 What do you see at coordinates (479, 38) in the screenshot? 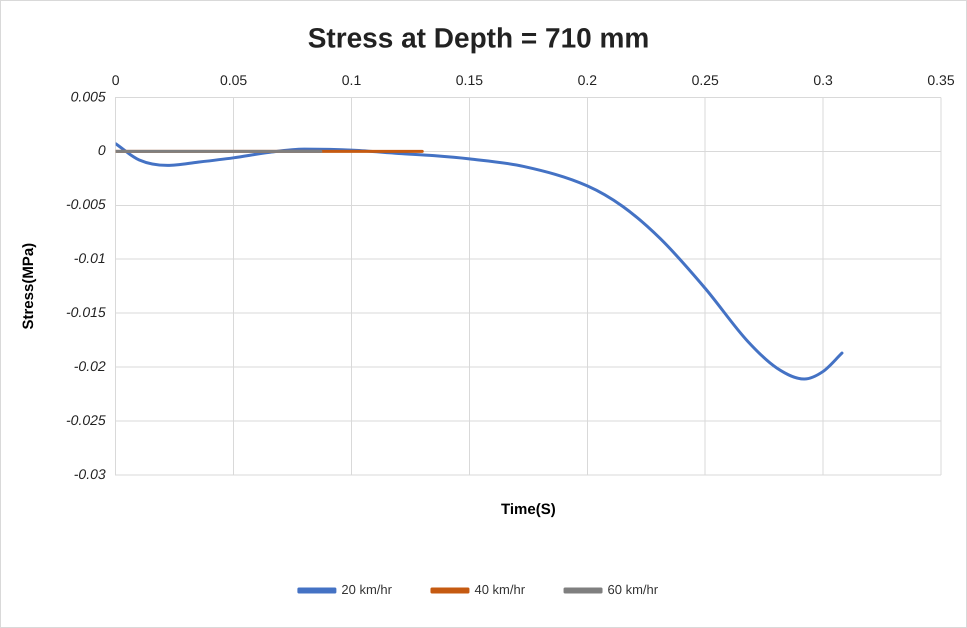
I see `chart-title: Stress at Depth = 710 mm` at bounding box center [479, 38].